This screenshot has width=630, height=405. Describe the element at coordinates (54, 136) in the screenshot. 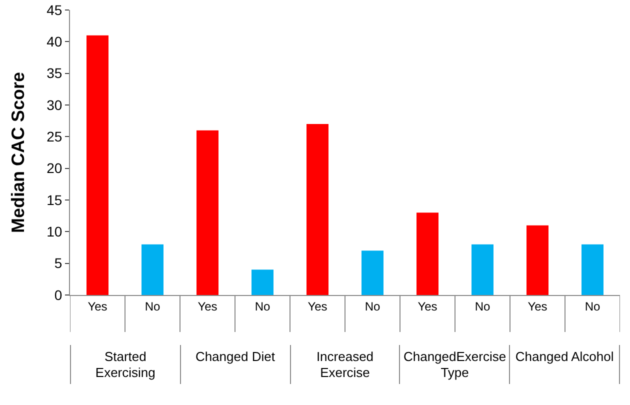

I see `y-tick-label: 25` at that location.